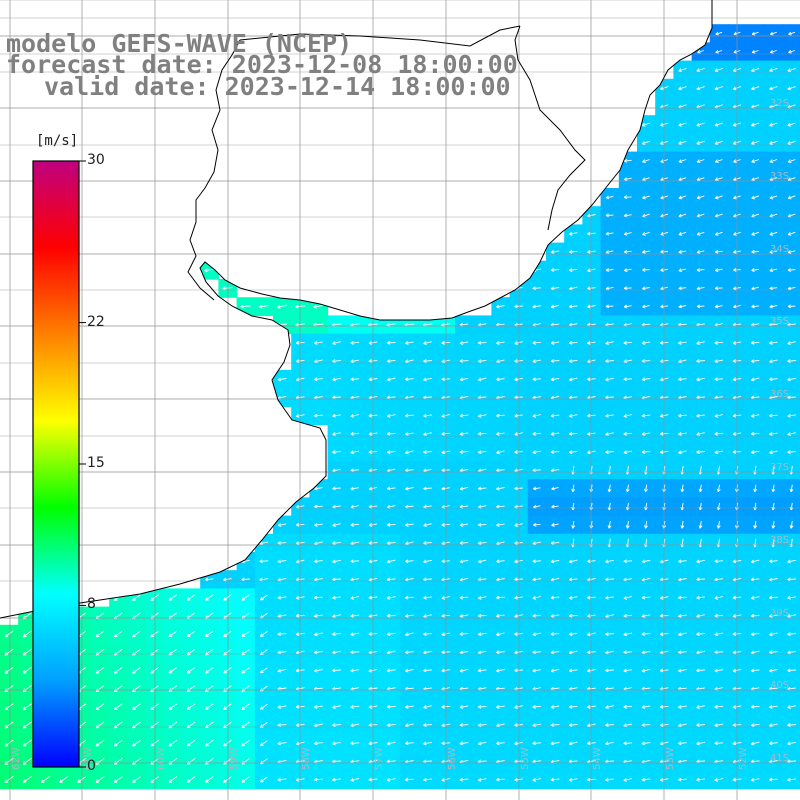 This screenshot has width=800, height=800. What do you see at coordinates (779, 613) in the screenshot?
I see `latitude-label: 39S` at bounding box center [779, 613].